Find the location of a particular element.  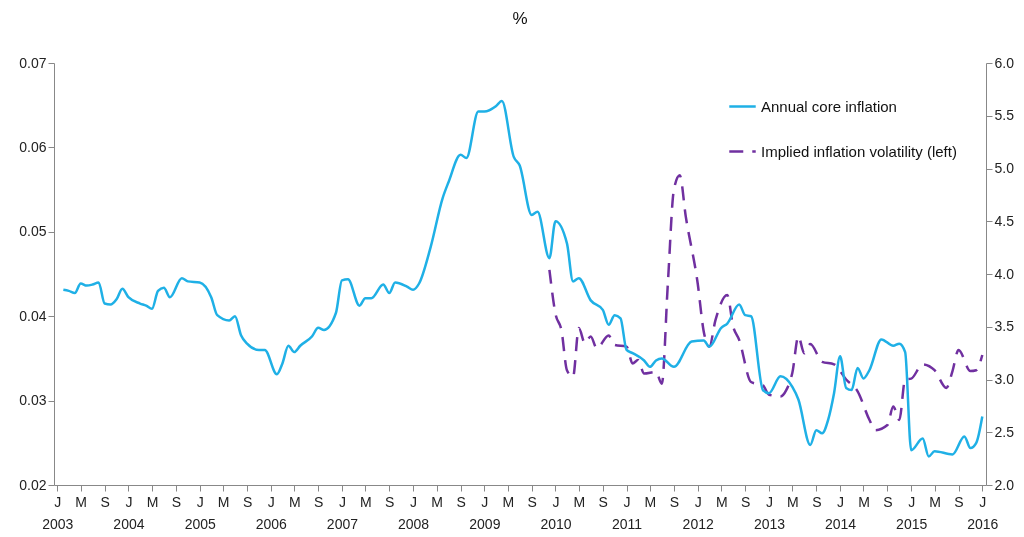

y2-tick-label: 4.5 is located at coordinates (1004, 220).